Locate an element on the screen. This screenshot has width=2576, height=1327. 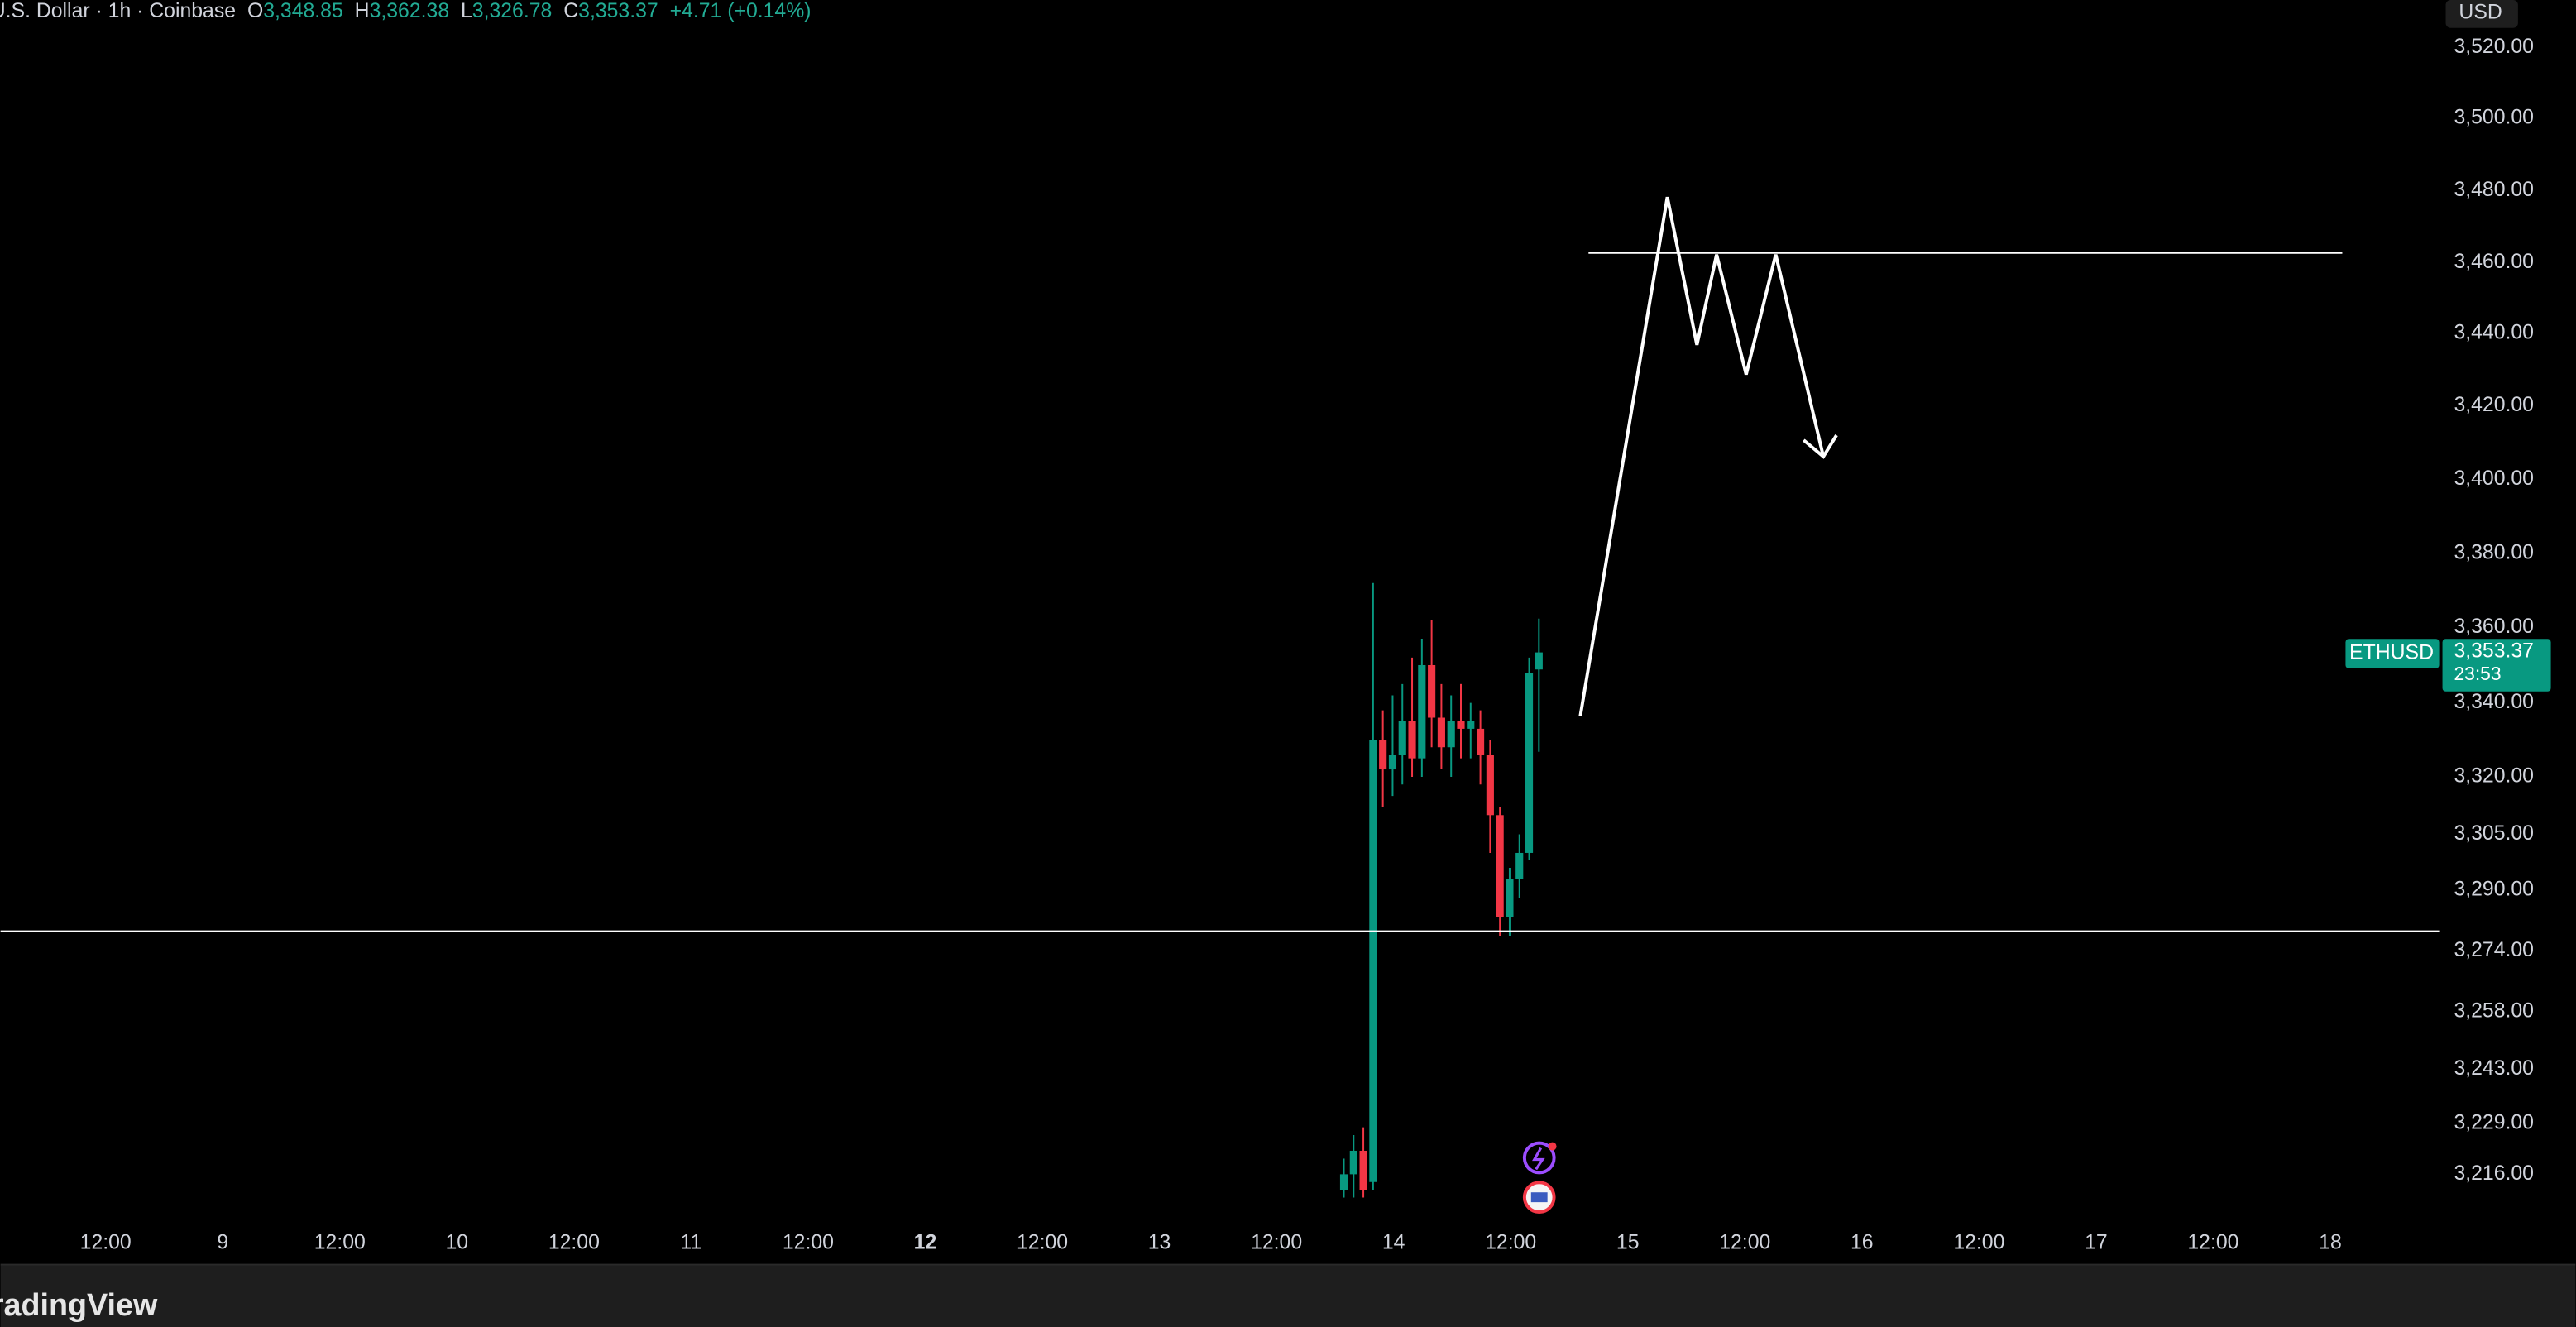
y-tick-label: 3,290.00 is located at coordinates (2494, 889).